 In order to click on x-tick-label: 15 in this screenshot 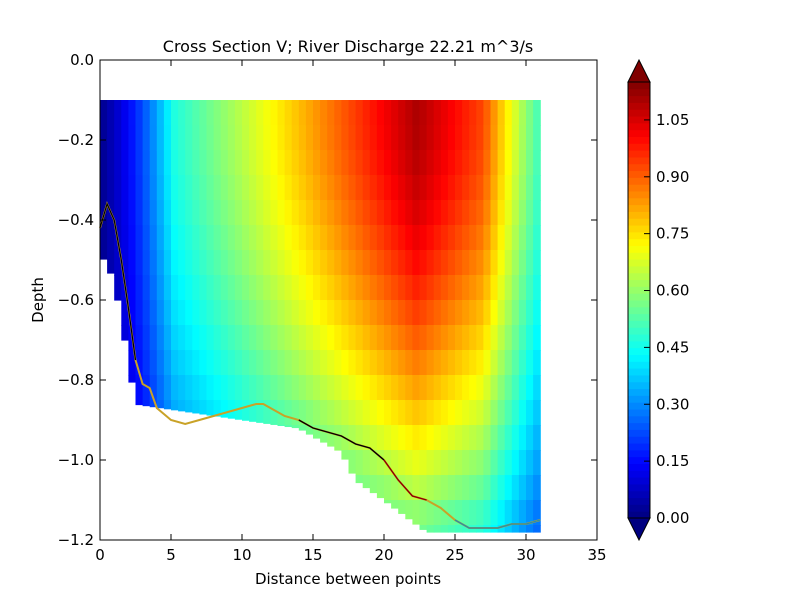, I will do `click(312, 555)`.